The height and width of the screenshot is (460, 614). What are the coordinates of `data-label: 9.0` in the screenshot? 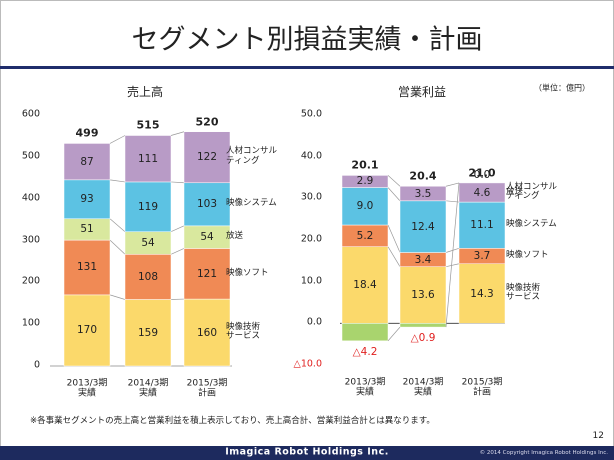 It's located at (365, 206).